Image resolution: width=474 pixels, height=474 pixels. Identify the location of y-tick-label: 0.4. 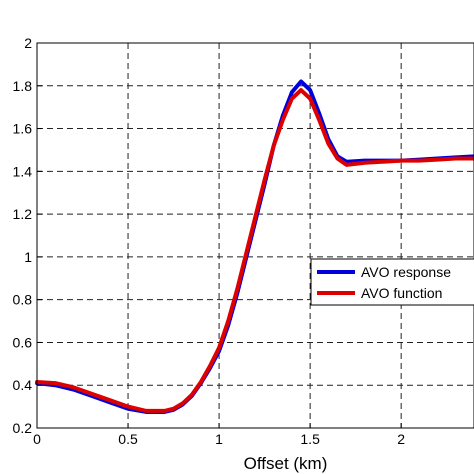
(23, 385).